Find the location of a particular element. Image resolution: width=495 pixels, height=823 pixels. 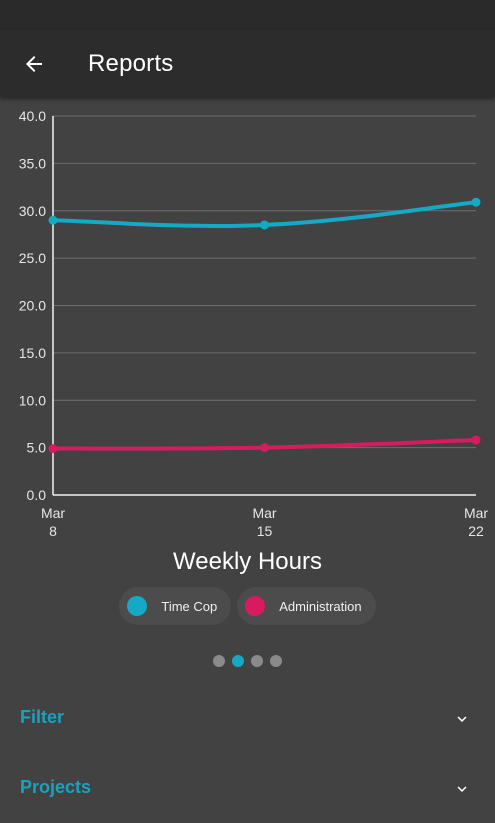

page-title: Reports is located at coordinates (131, 63).